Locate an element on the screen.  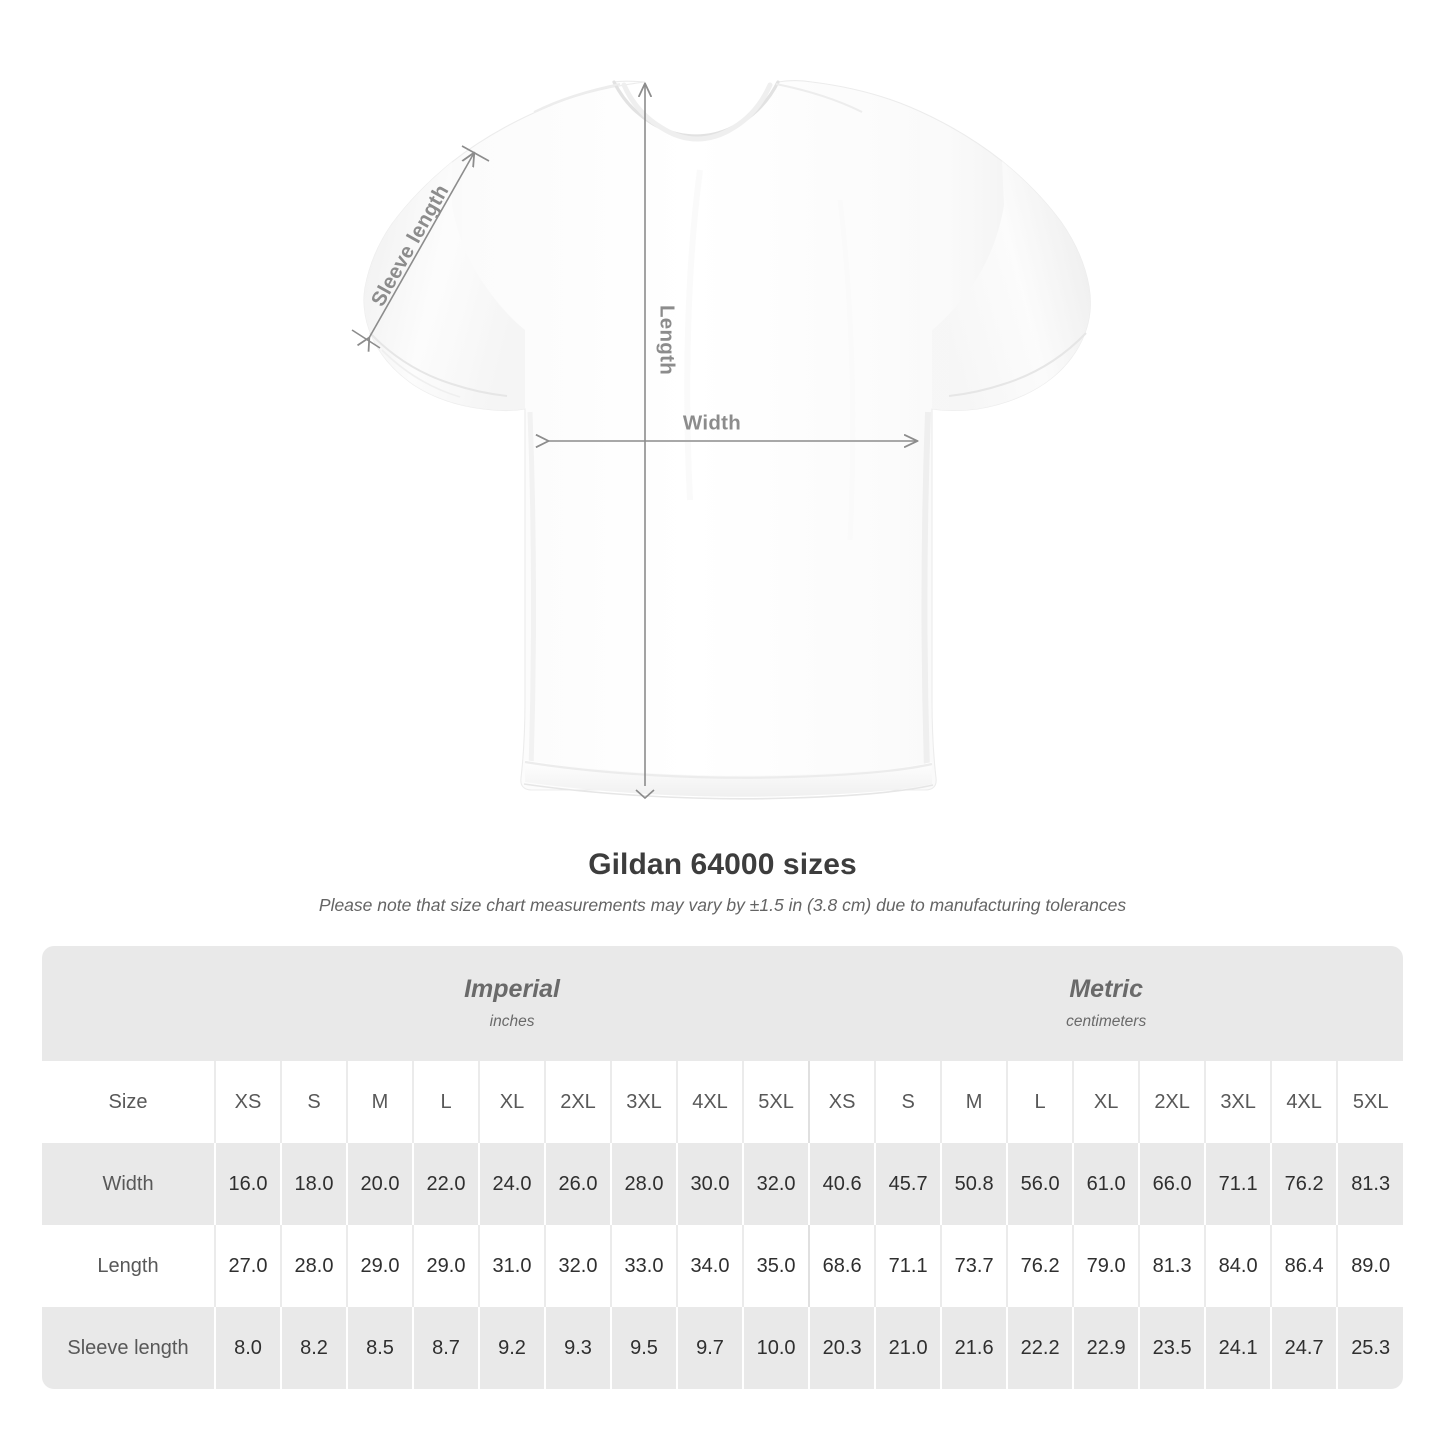
measurement-cell: 9.3 is located at coordinates (577, 1348).